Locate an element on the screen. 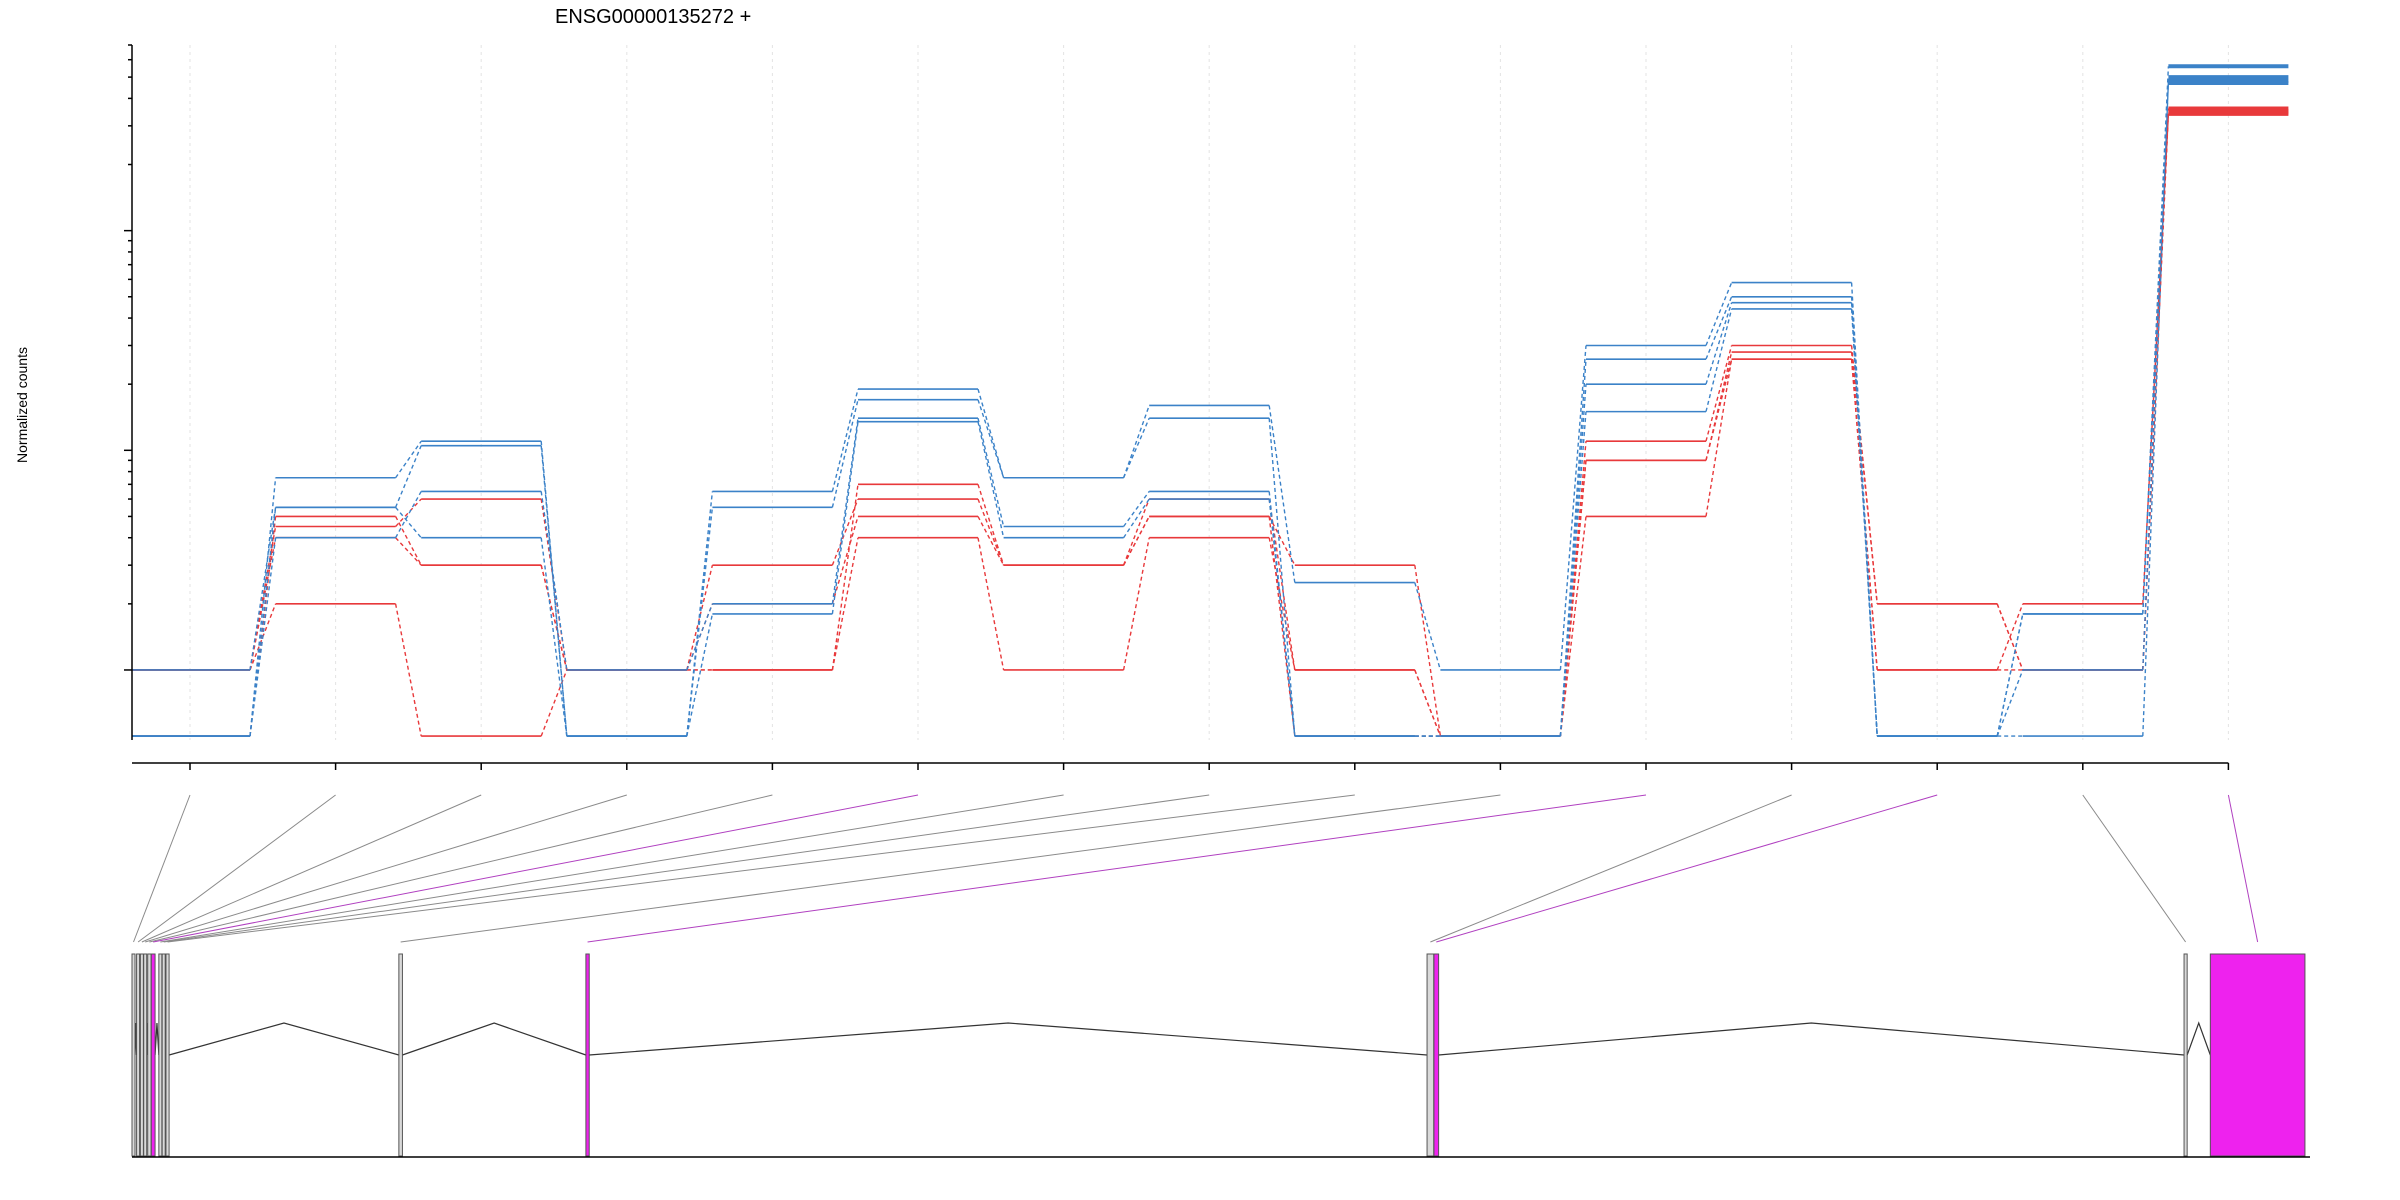  chart-title: ENSG00000135272 + is located at coordinates (653, 17).